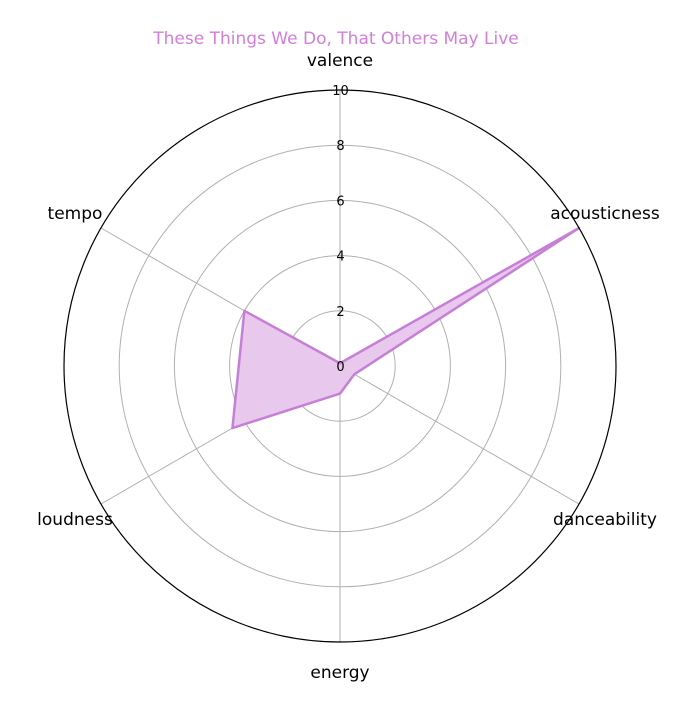 The height and width of the screenshot is (721, 695). I want to click on radial-tick-4: 4, so click(340, 257).